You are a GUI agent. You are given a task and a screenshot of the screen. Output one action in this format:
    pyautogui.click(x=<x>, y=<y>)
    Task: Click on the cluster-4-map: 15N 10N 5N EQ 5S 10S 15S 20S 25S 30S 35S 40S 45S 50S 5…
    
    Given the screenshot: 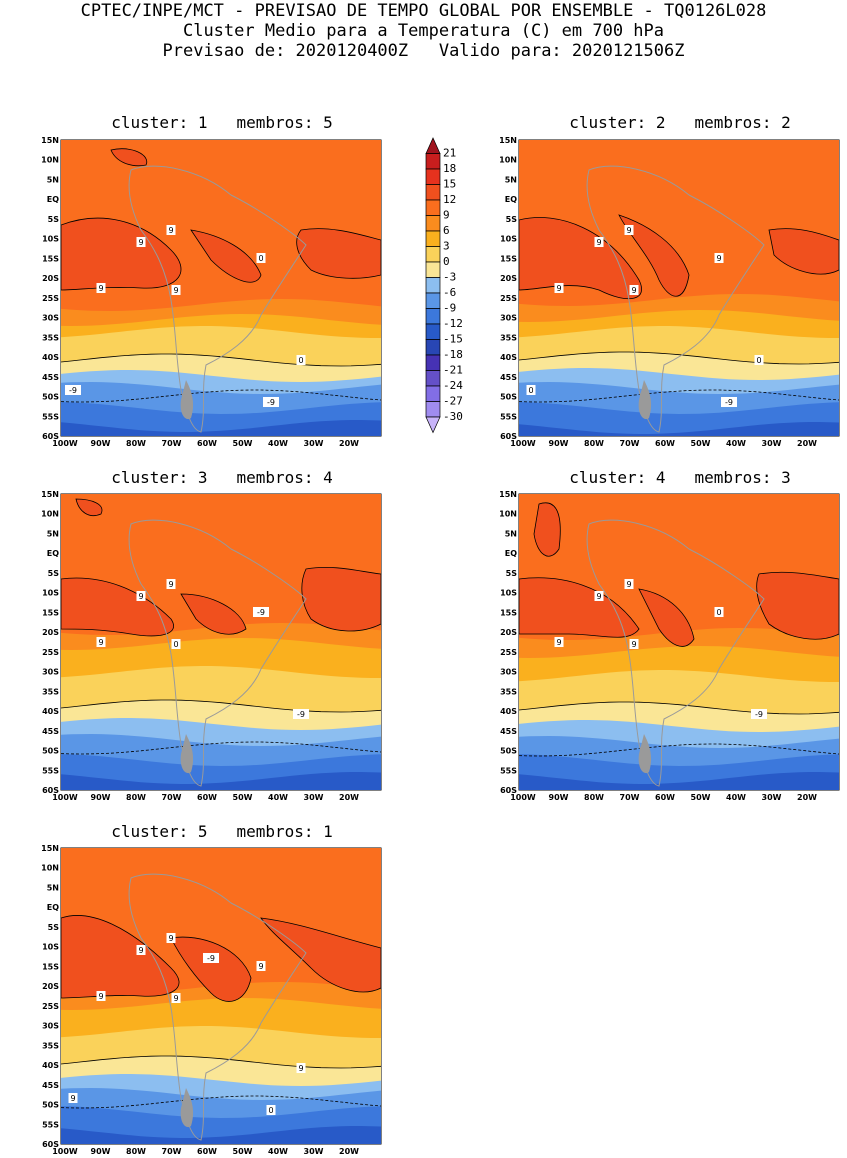 What is the action you would take?
    pyautogui.click(x=665, y=647)
    